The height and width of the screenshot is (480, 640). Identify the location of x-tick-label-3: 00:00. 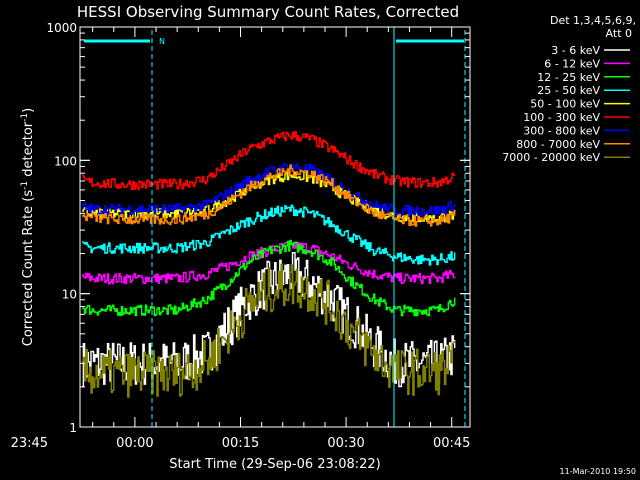
(134, 443).